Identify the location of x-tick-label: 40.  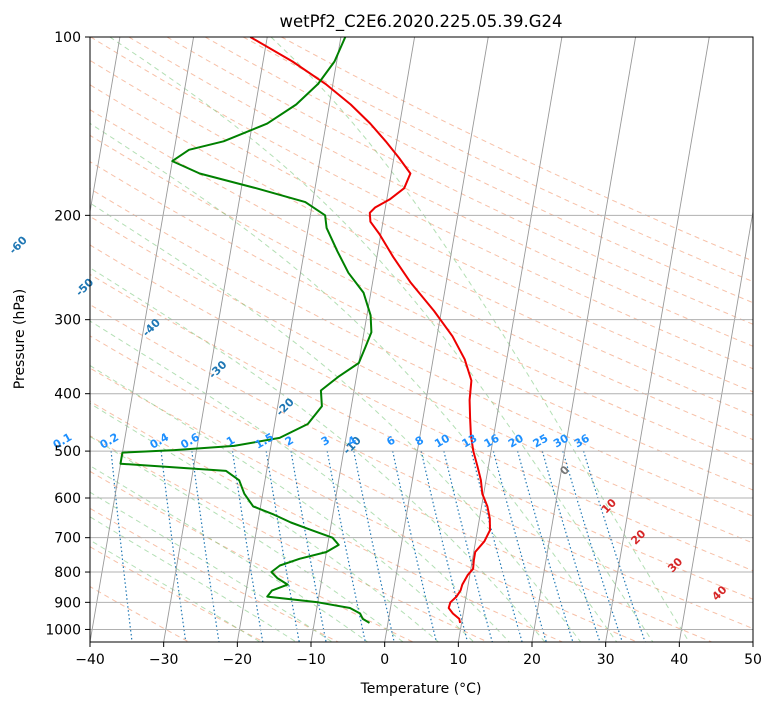
(679, 660).